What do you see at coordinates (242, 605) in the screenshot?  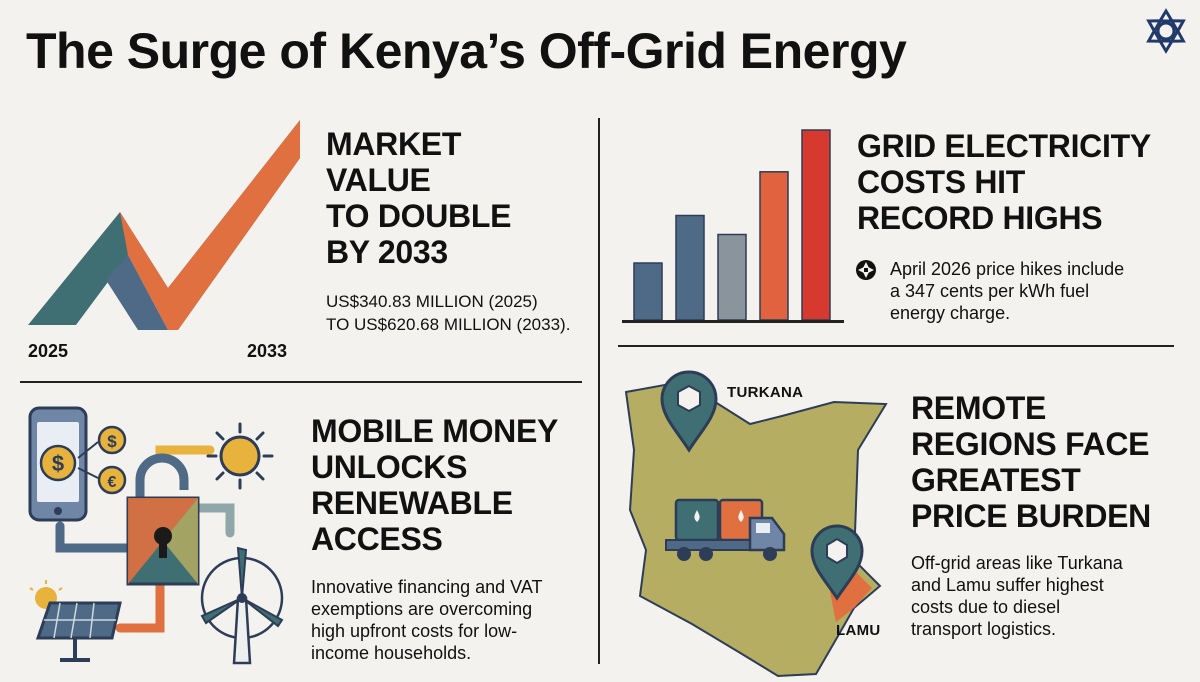 I see `wind-turbine-icon` at bounding box center [242, 605].